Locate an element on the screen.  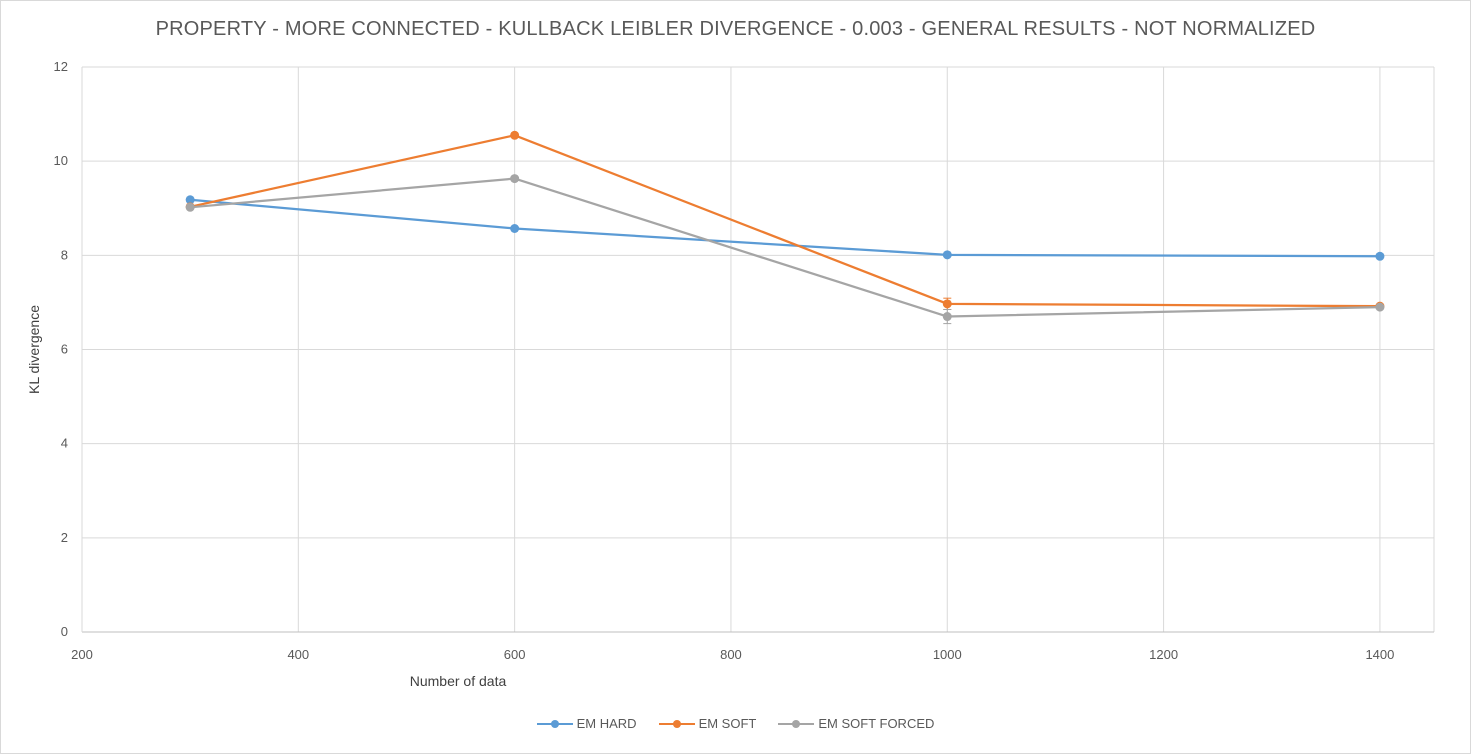
y-axis-title: KL divergence is located at coordinates (34, 349).